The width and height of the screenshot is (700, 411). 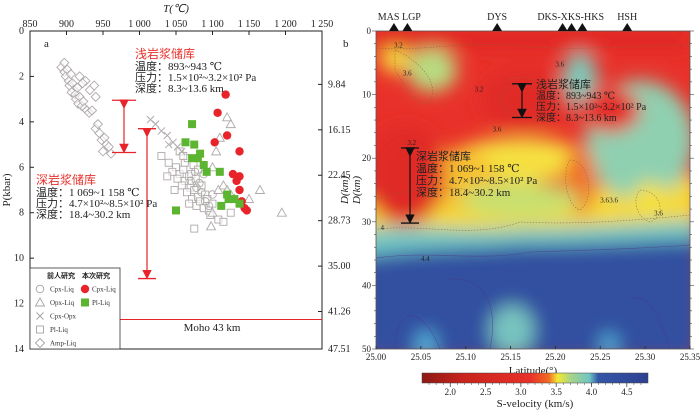 What do you see at coordinates (627, 27) in the screenshot?
I see `station-marker-hsh` at bounding box center [627, 27].